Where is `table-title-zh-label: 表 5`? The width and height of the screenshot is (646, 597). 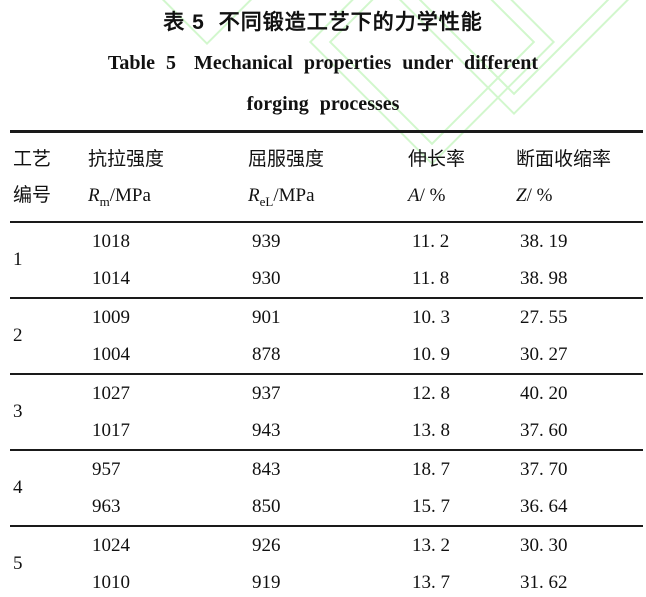
table-title-zh-label: 表 5 is located at coordinates (184, 22).